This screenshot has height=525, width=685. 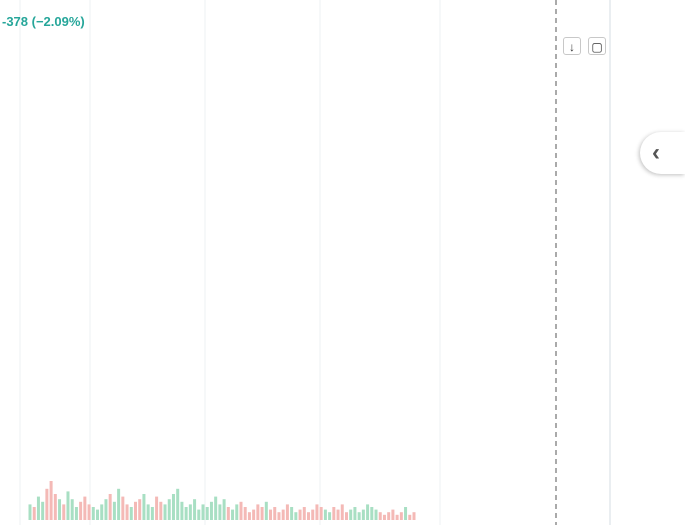 I want to click on fullscreen-button: ▢, so click(x=597, y=46).